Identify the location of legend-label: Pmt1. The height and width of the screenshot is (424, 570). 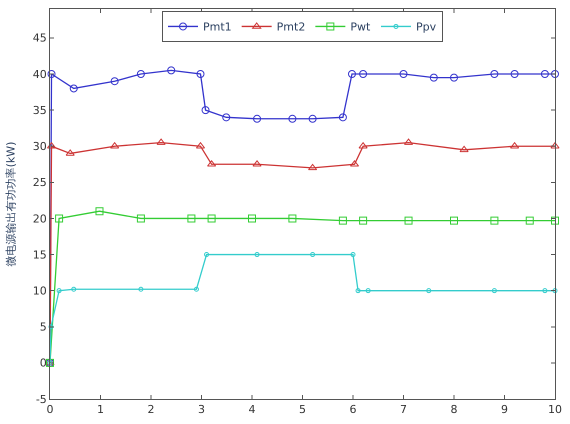
(217, 27).